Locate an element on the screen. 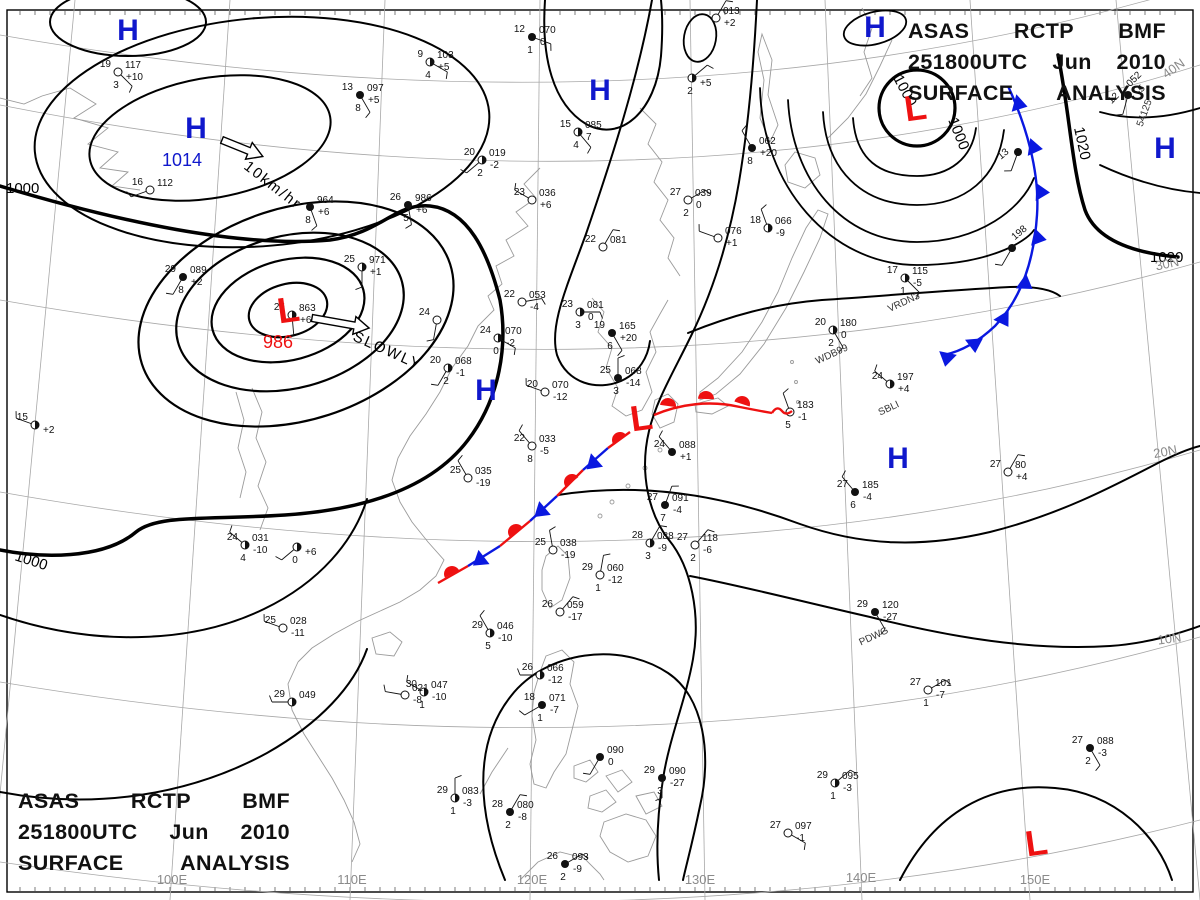 Image resolution: width=1200 pixels, height=900 pixels. title-line-product: ASAS RCTP BMF is located at coordinates (154, 801).